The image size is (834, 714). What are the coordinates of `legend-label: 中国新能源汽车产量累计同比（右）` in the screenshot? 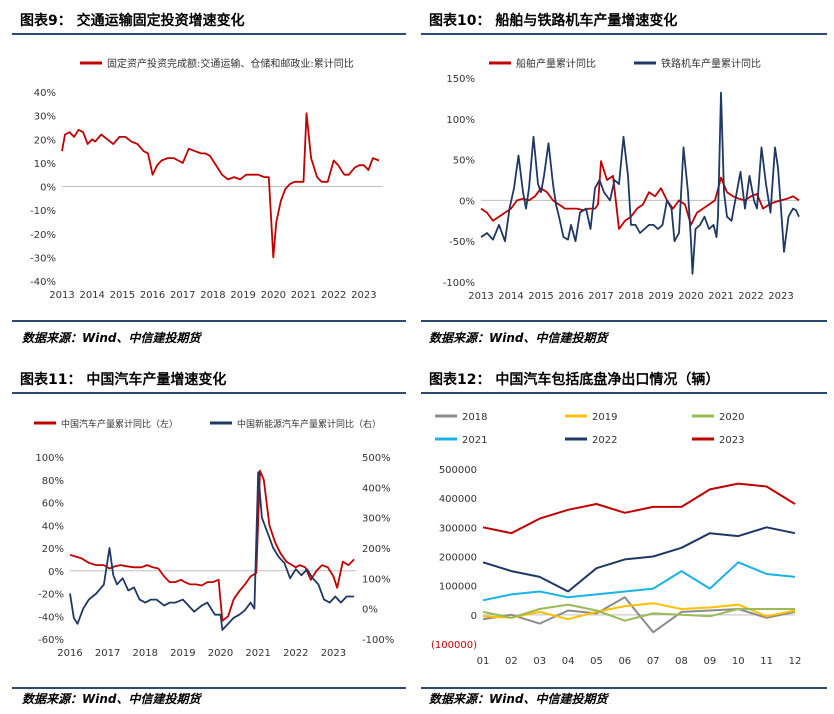 It's located at (309, 424).